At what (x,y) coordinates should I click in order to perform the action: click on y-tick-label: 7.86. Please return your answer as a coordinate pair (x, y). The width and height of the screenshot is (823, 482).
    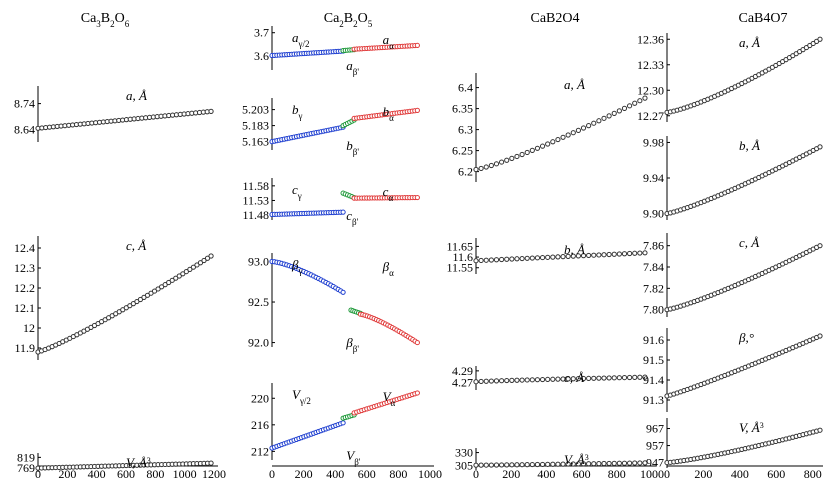
    Looking at the image, I should click on (653, 246).